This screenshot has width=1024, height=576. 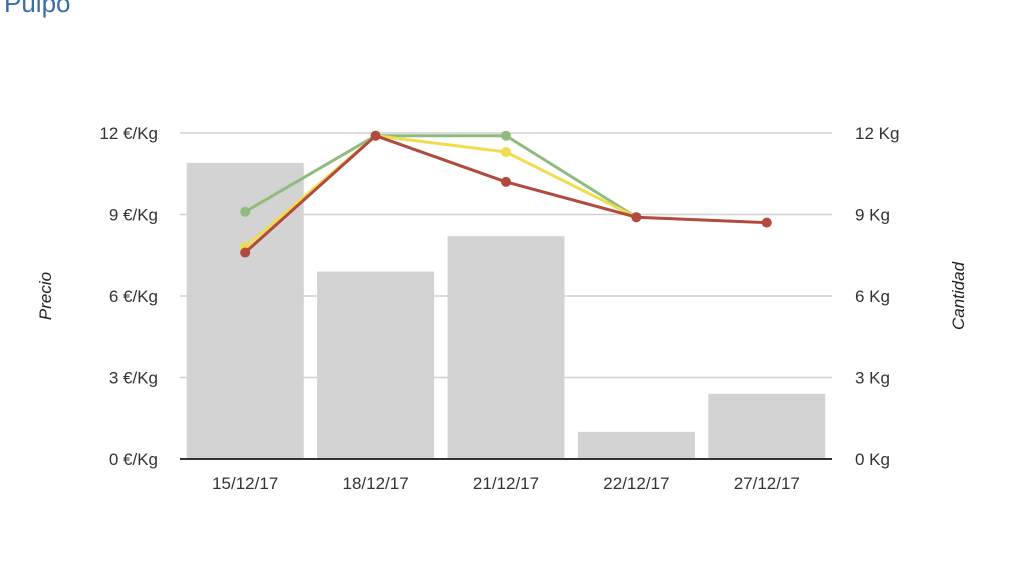 What do you see at coordinates (872, 459) in the screenshot?
I see `right-tick-label: 0 Kg` at bounding box center [872, 459].